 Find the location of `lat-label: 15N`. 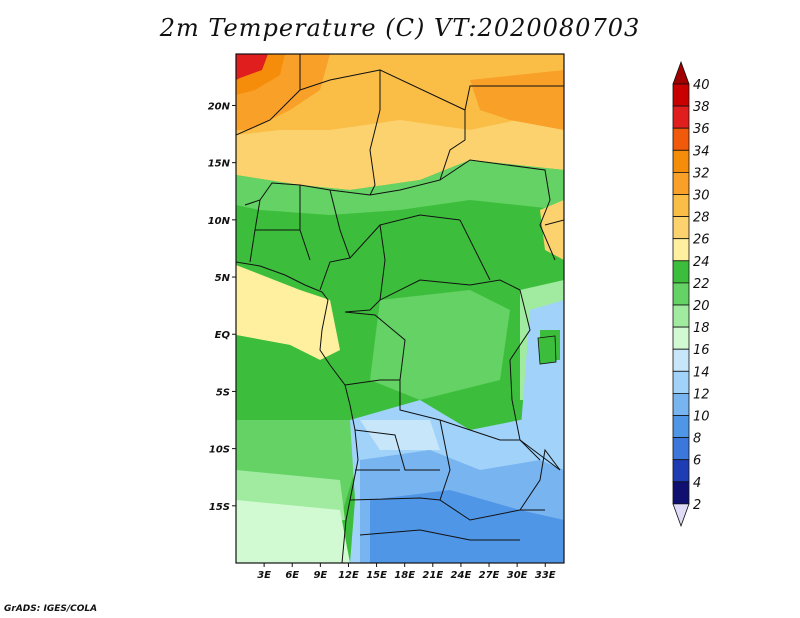

lat-label: 15N is located at coordinates (219, 164).